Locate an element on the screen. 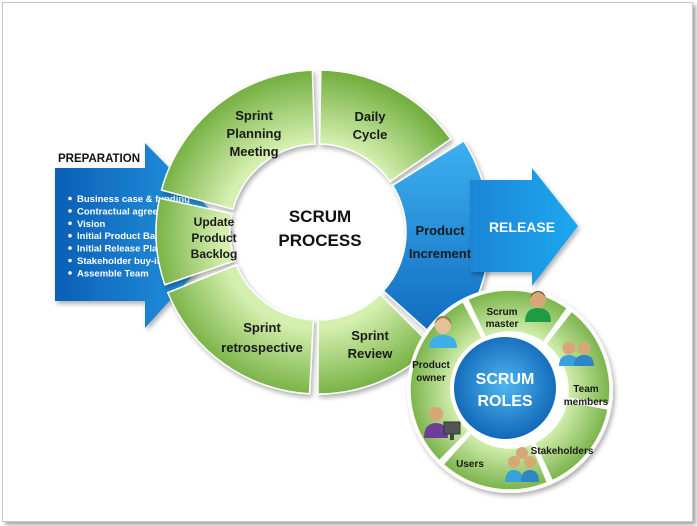  roles-center-line-2: ROLES is located at coordinates (504, 401).